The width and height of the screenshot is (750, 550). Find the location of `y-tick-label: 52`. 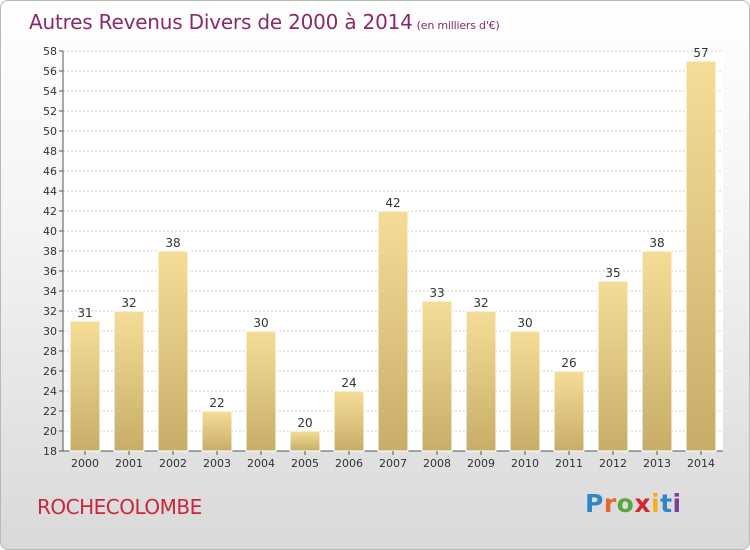

y-tick-label: 52 is located at coordinates (50, 111).